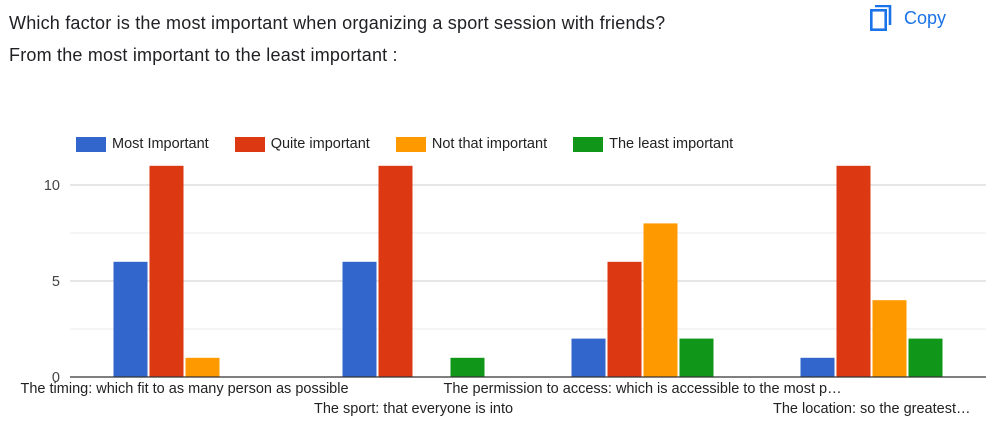 The height and width of the screenshot is (439, 995). Describe the element at coordinates (489, 144) in the screenshot. I see `legend-label: Not that important` at that location.